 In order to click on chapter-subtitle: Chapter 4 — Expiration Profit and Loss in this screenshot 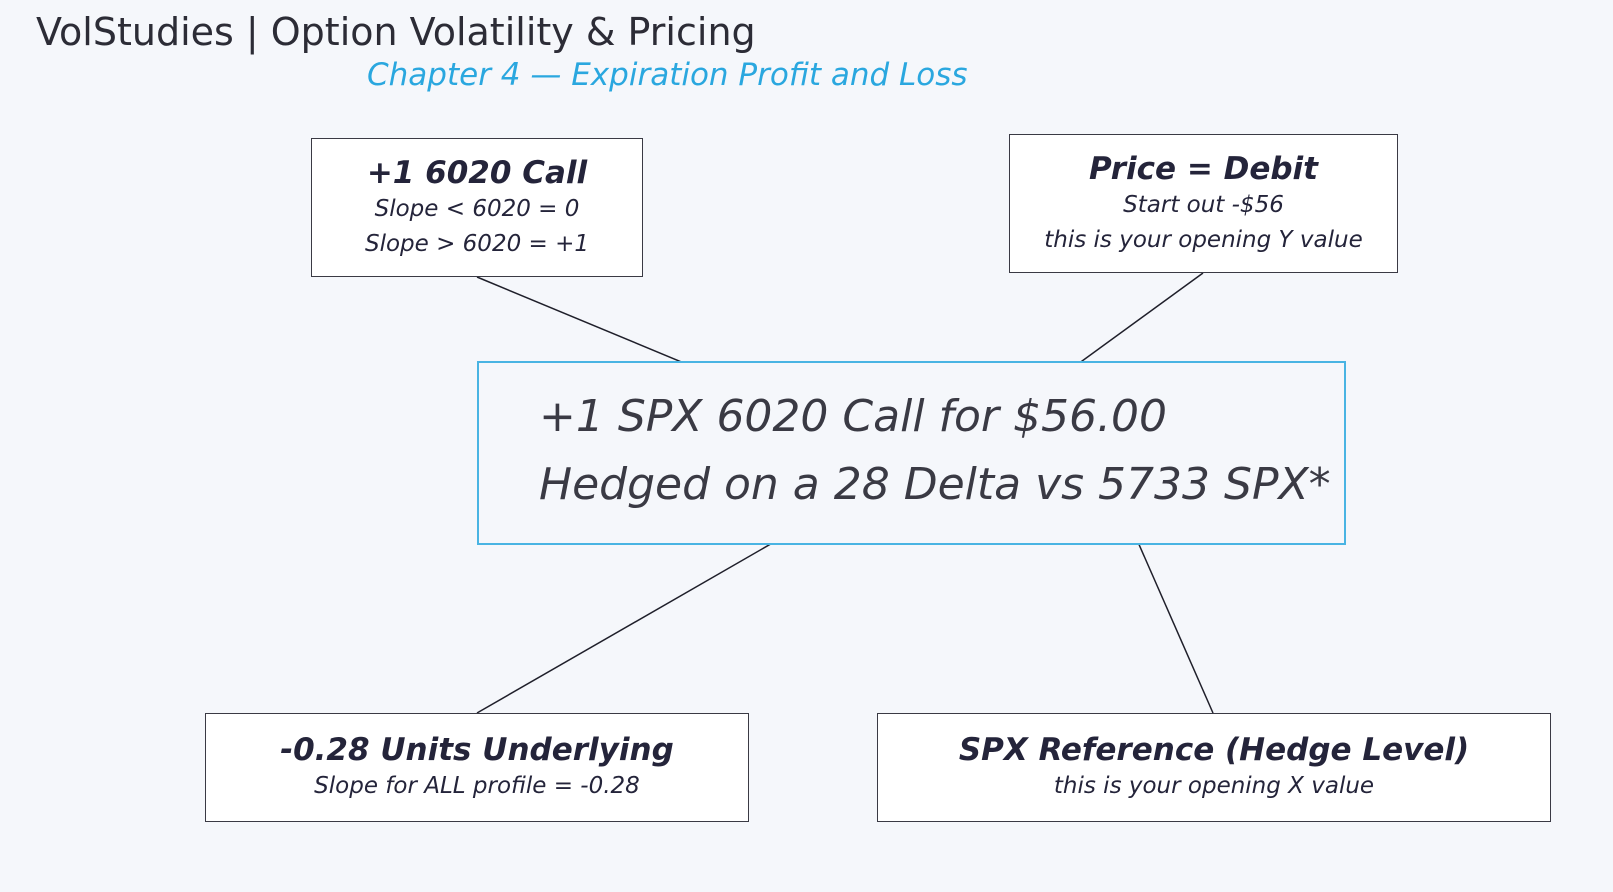, I will do `click(667, 75)`.